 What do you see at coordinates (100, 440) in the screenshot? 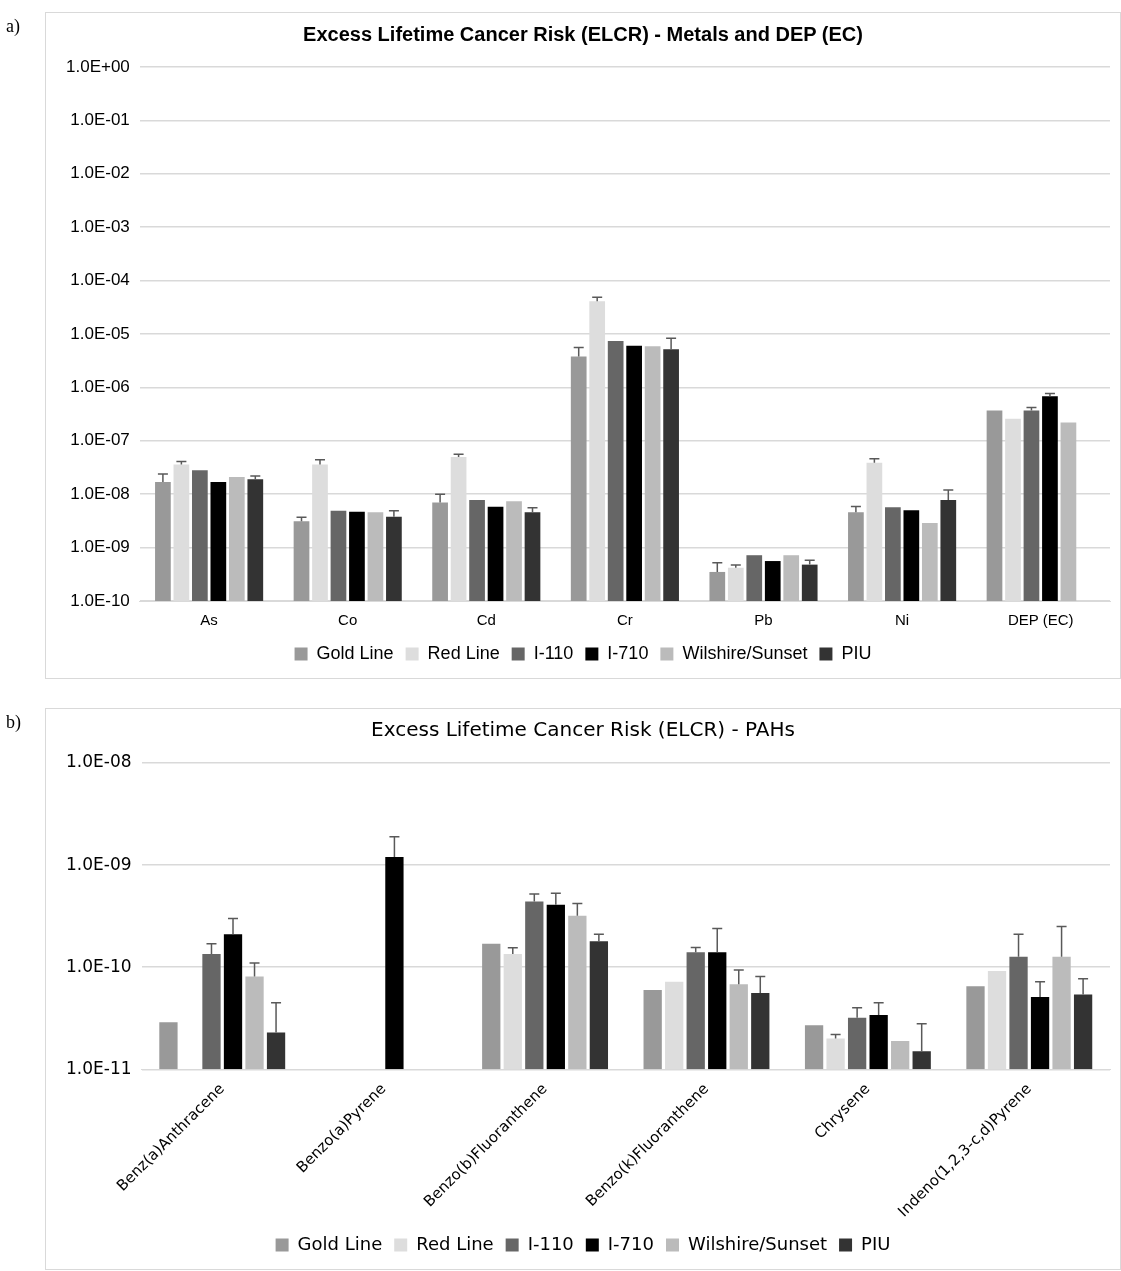
I see `y-tick-label: 1.0E-07` at bounding box center [100, 440].